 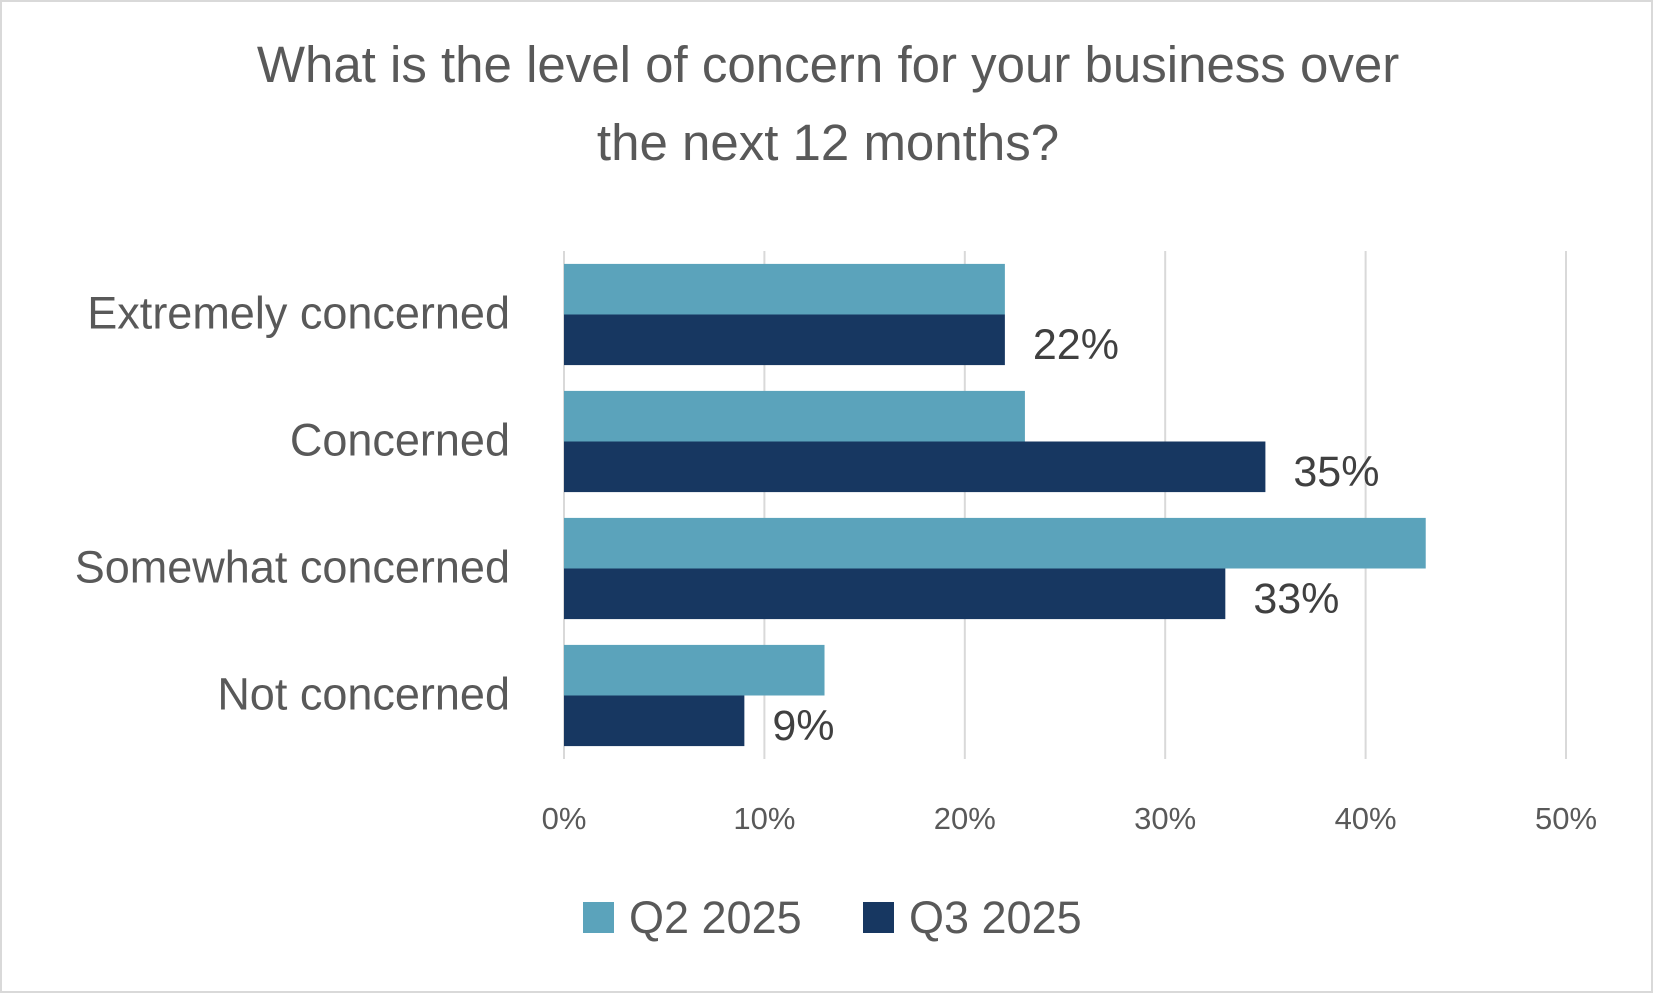 What do you see at coordinates (995, 917) in the screenshot?
I see `legend-label: Q3 2025` at bounding box center [995, 917].